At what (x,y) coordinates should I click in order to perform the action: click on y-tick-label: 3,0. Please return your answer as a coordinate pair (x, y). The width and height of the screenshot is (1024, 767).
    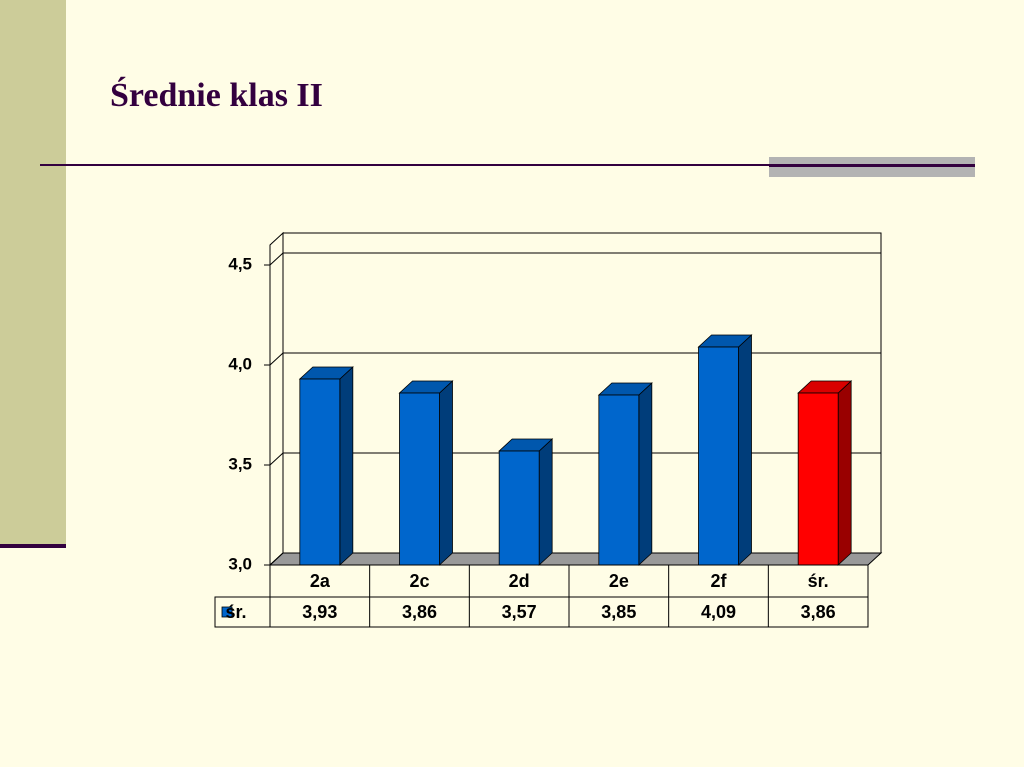
    Looking at the image, I should click on (240, 563).